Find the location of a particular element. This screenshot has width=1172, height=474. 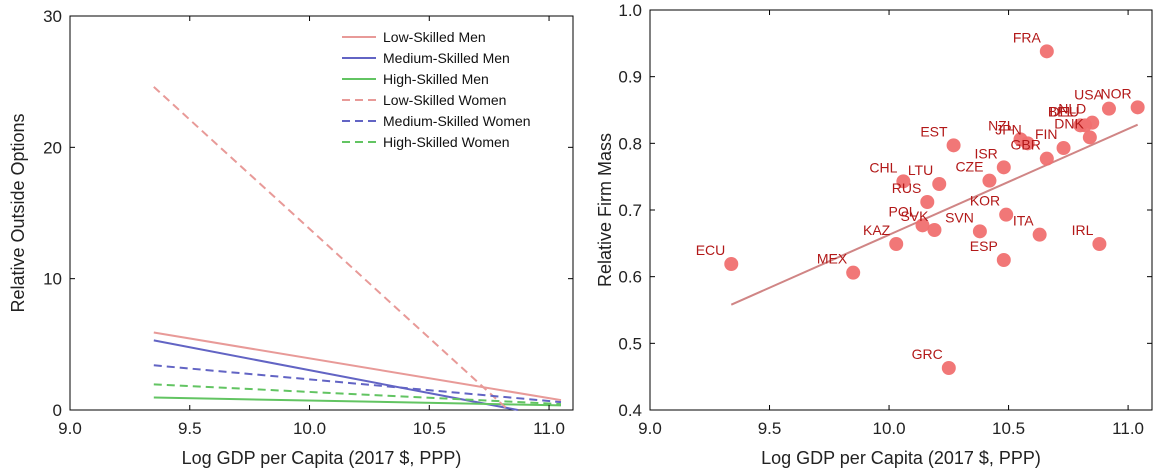

point-label: ECU is located at coordinates (711, 250).